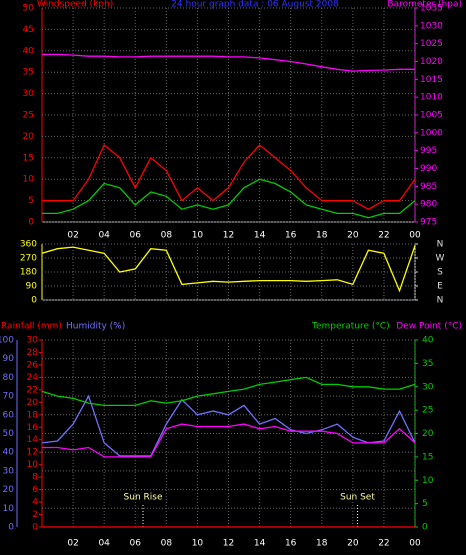  Describe the element at coordinates (35, 528) in the screenshot. I see `y3-tick-label: 0` at that location.